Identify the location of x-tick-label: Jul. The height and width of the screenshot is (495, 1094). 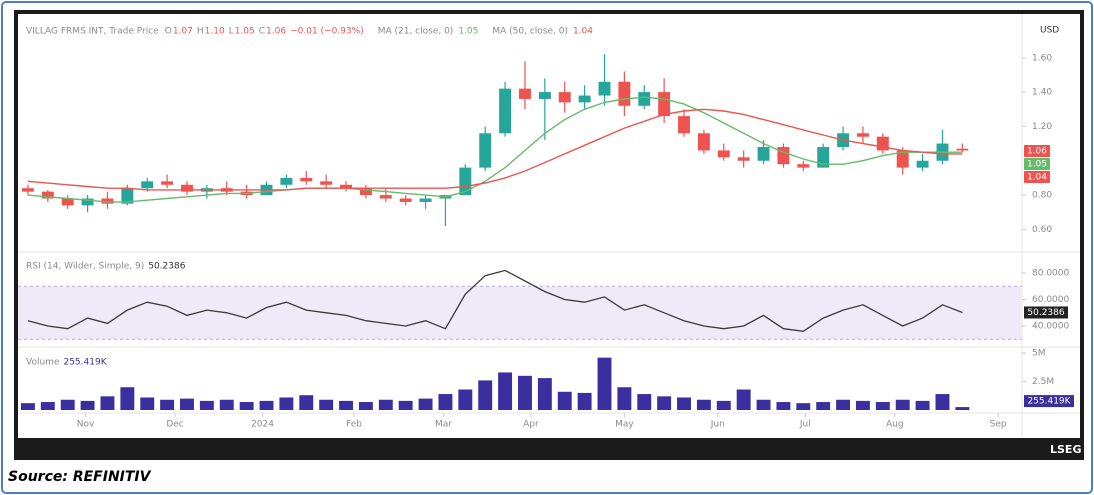
(805, 425).